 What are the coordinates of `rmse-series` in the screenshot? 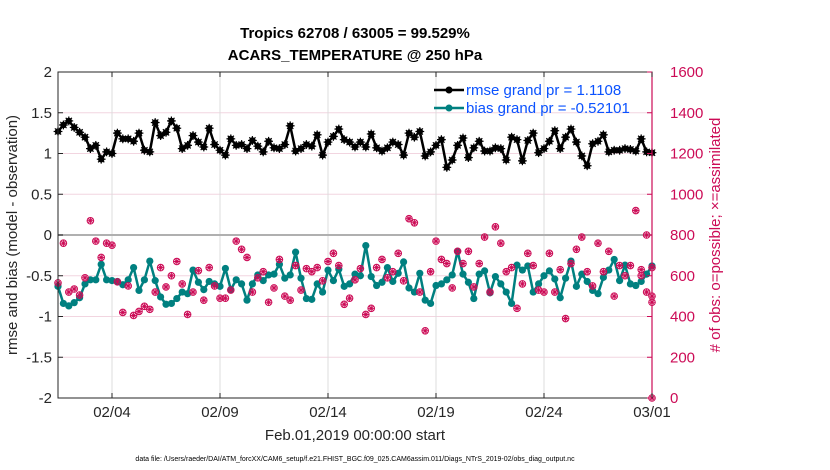 It's located at (355, 144).